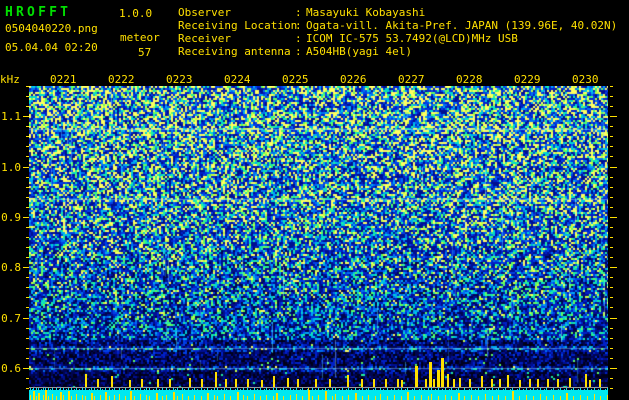 Image resolution: width=629 pixels, height=400 pixels. I want to click on info-value: ICOM IC-575 53.7492(@LCD)MHz USB, so click(412, 38).